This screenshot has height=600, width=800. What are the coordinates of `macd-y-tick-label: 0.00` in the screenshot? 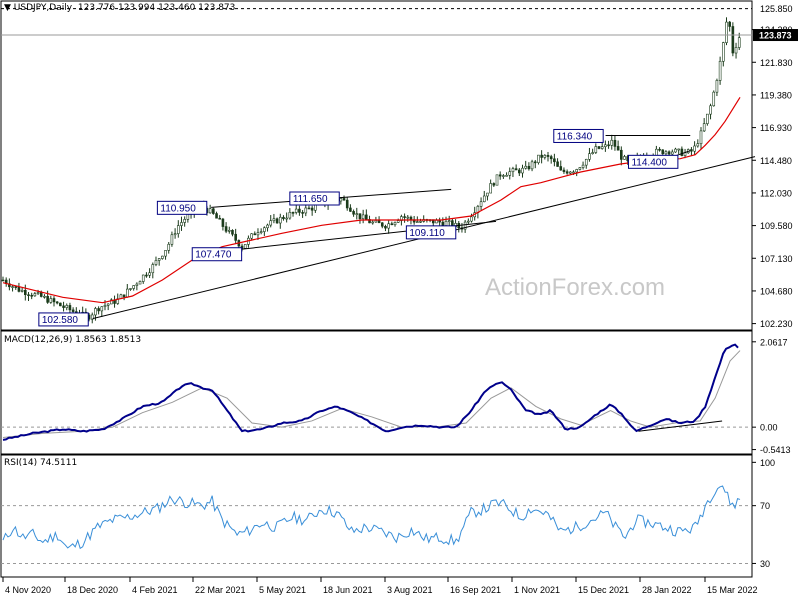 It's located at (769, 428).